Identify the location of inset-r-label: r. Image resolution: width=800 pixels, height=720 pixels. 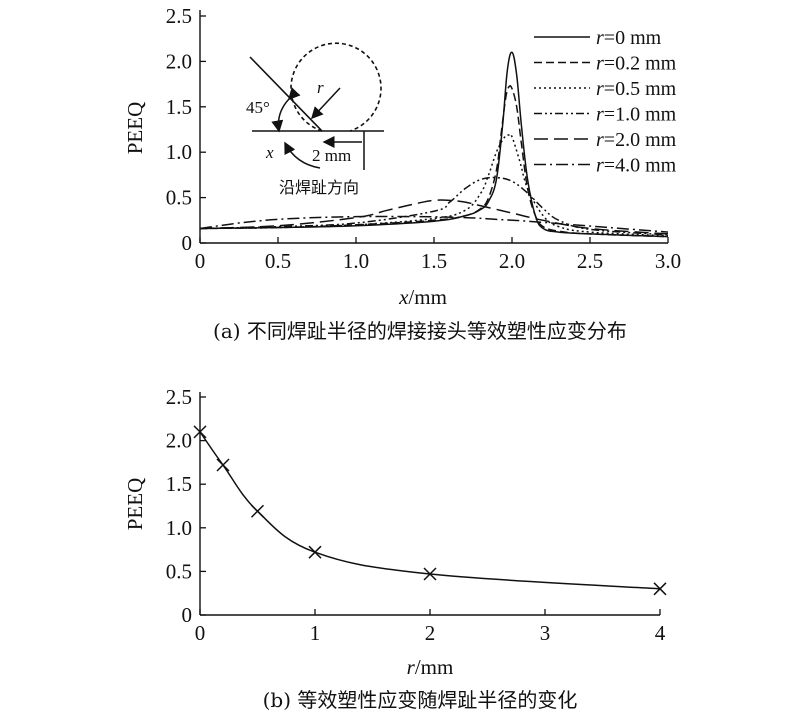
(320, 87).